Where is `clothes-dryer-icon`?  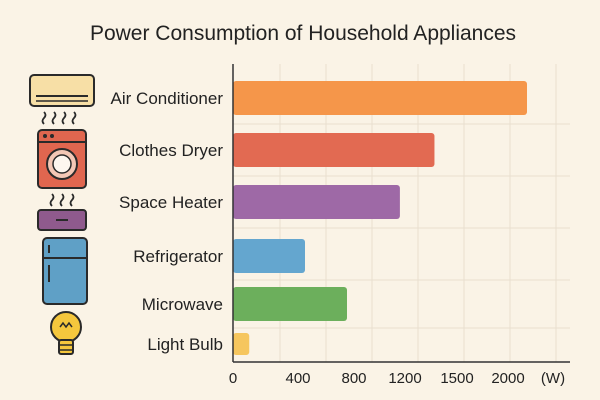 clothes-dryer-icon is located at coordinates (62, 159).